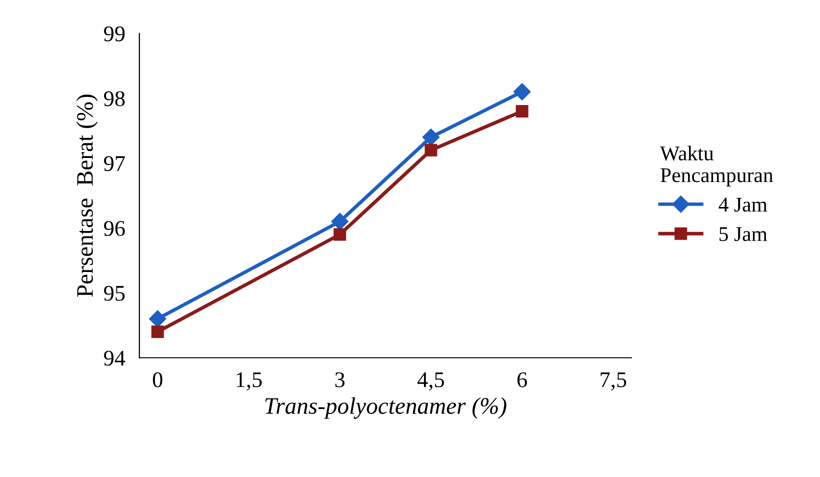 This screenshot has height=477, width=820. Describe the element at coordinates (385, 408) in the screenshot. I see `x-axis-title: Trans-polyoctenamer (%)` at that location.